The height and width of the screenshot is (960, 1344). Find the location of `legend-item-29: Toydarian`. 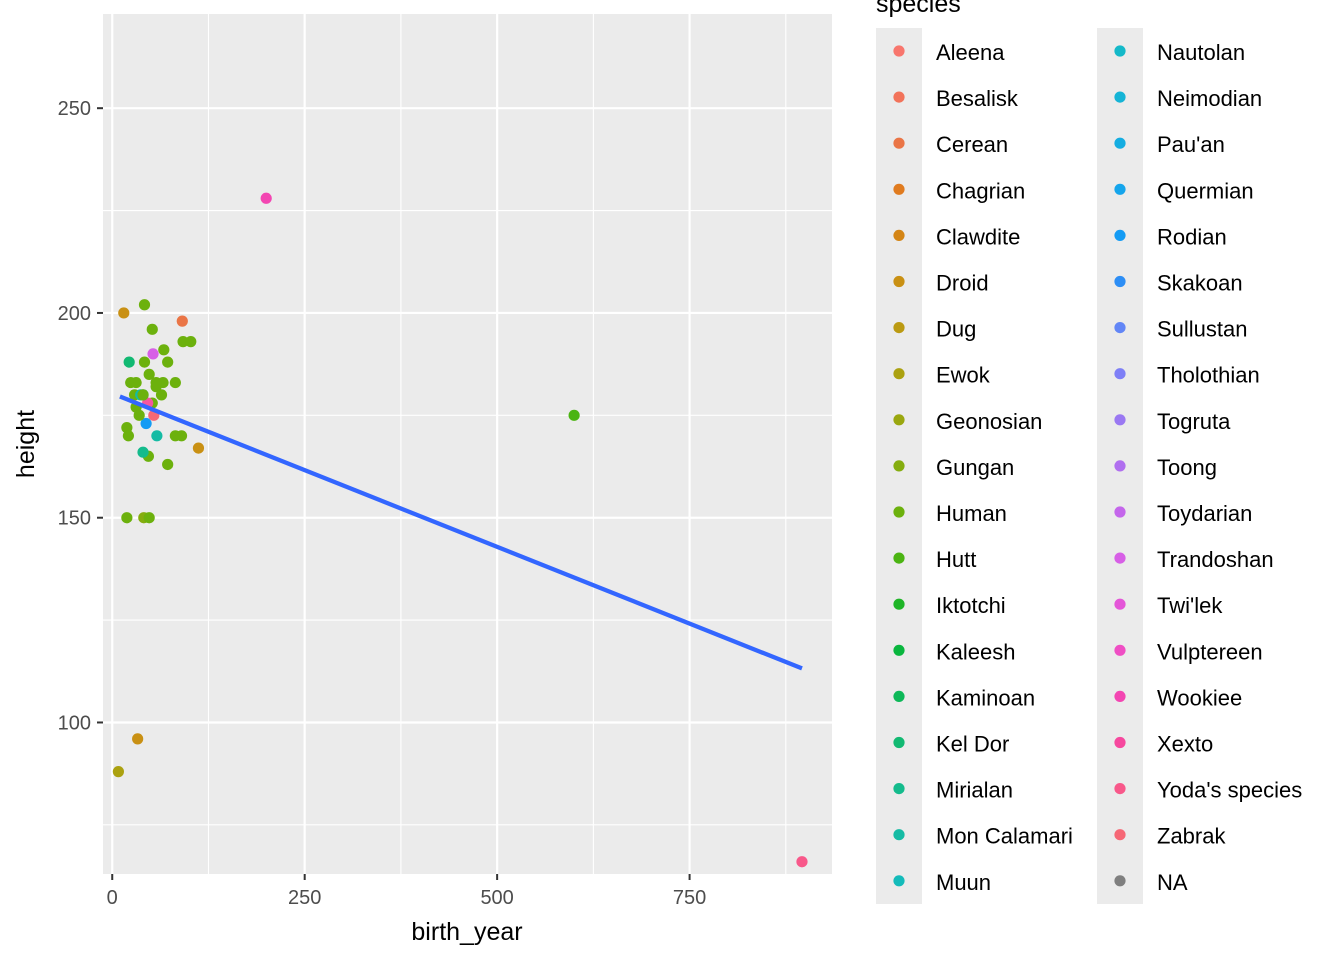

legend-item-29: Toydarian is located at coordinates (1183, 513).